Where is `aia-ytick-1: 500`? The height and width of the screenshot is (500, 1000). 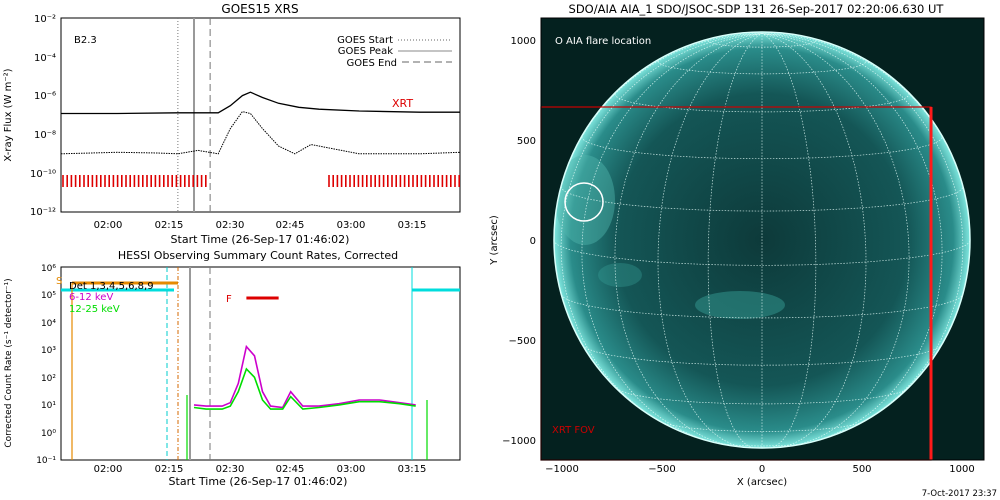 aia-ytick-1: 500 is located at coordinates (526, 141).